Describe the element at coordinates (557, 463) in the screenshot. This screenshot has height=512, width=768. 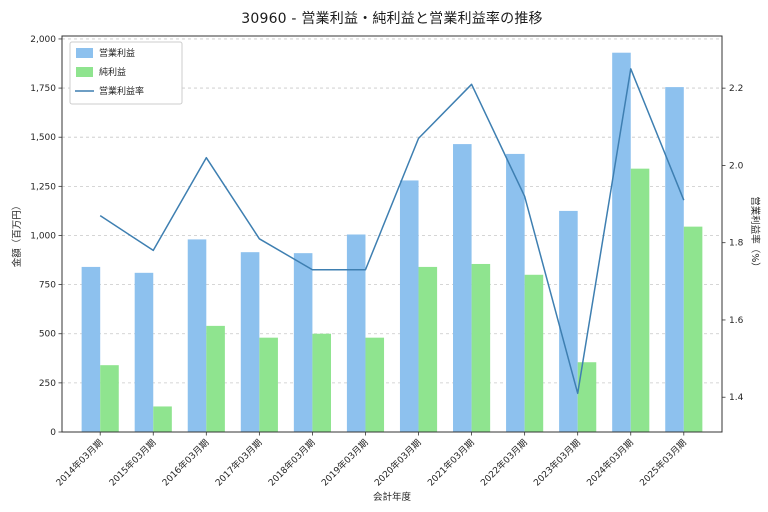
I see `x-tick-label: 2023年03月期` at that location.